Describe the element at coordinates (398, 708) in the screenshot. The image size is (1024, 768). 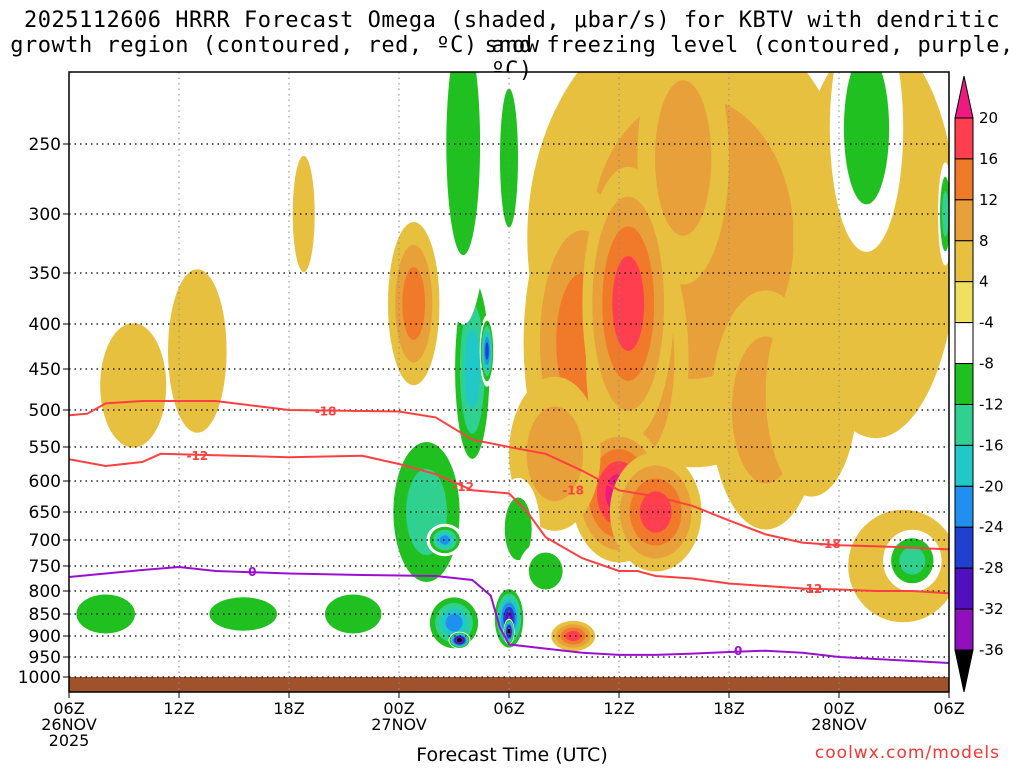
I see `xtick-label-18: 00Z` at that location.